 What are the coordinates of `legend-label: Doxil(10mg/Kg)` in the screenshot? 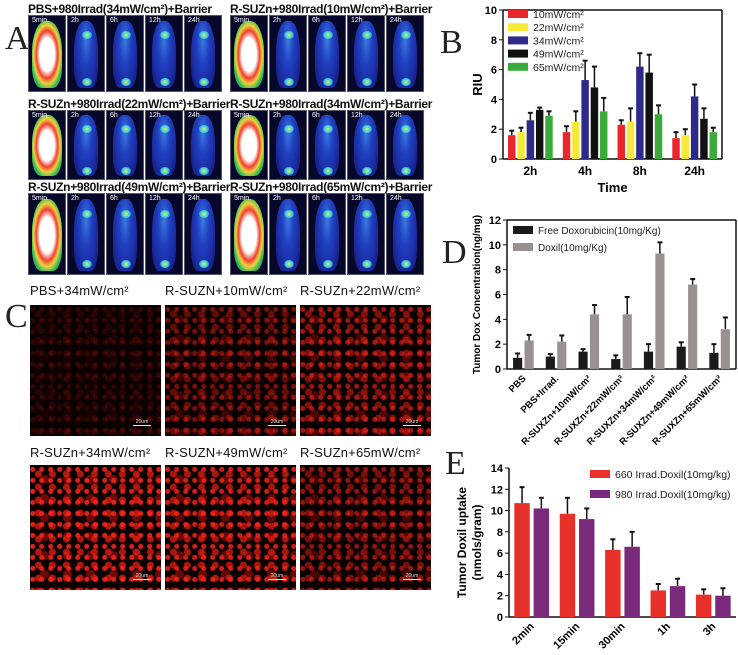 It's located at (572, 248).